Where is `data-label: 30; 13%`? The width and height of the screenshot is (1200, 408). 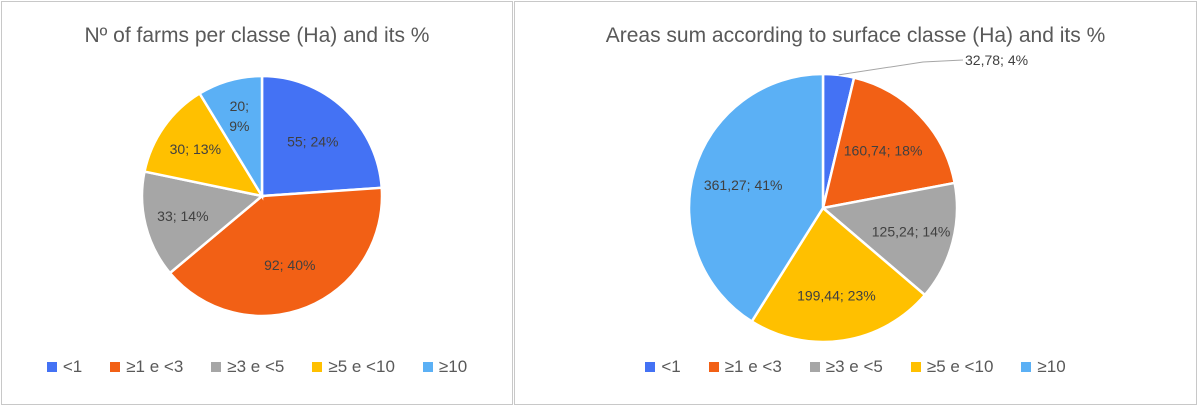
data-label: 30; 13% is located at coordinates (195, 149).